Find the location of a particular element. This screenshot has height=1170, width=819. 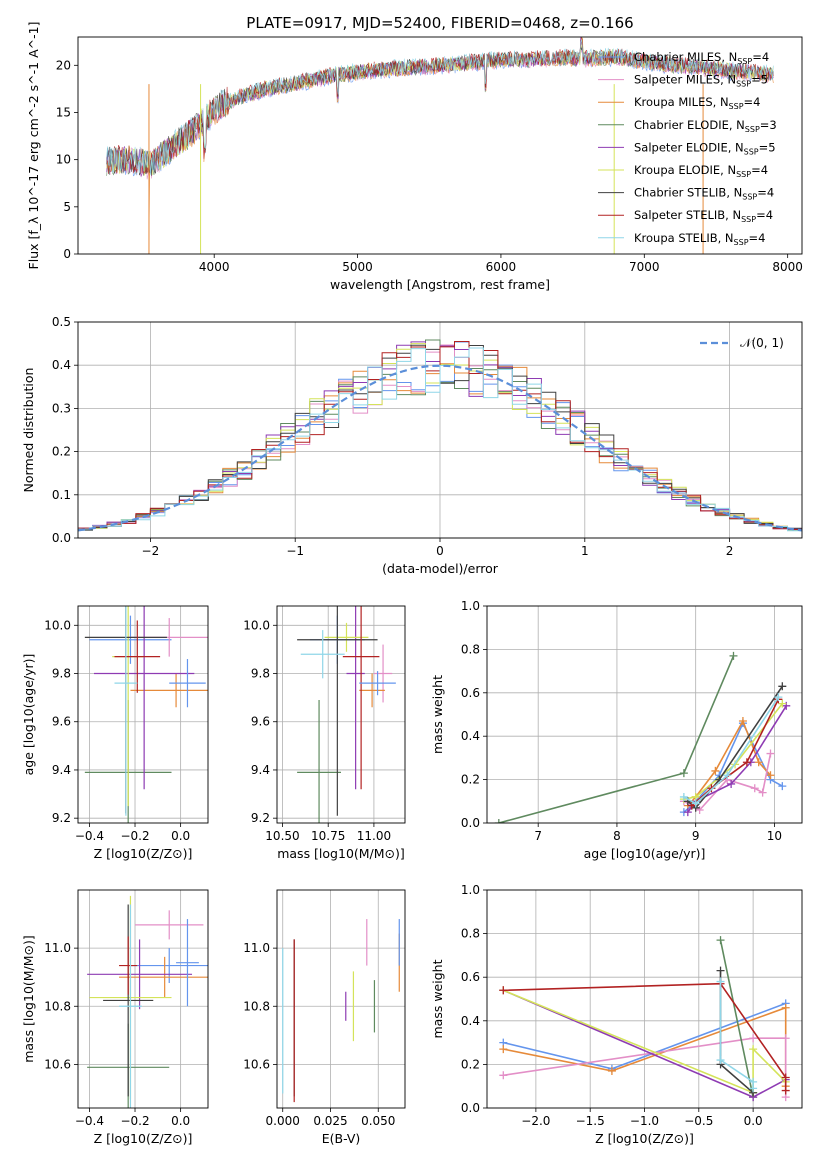

legend-entry: Kroupa MILES, NSSP=4 is located at coordinates (697, 103).